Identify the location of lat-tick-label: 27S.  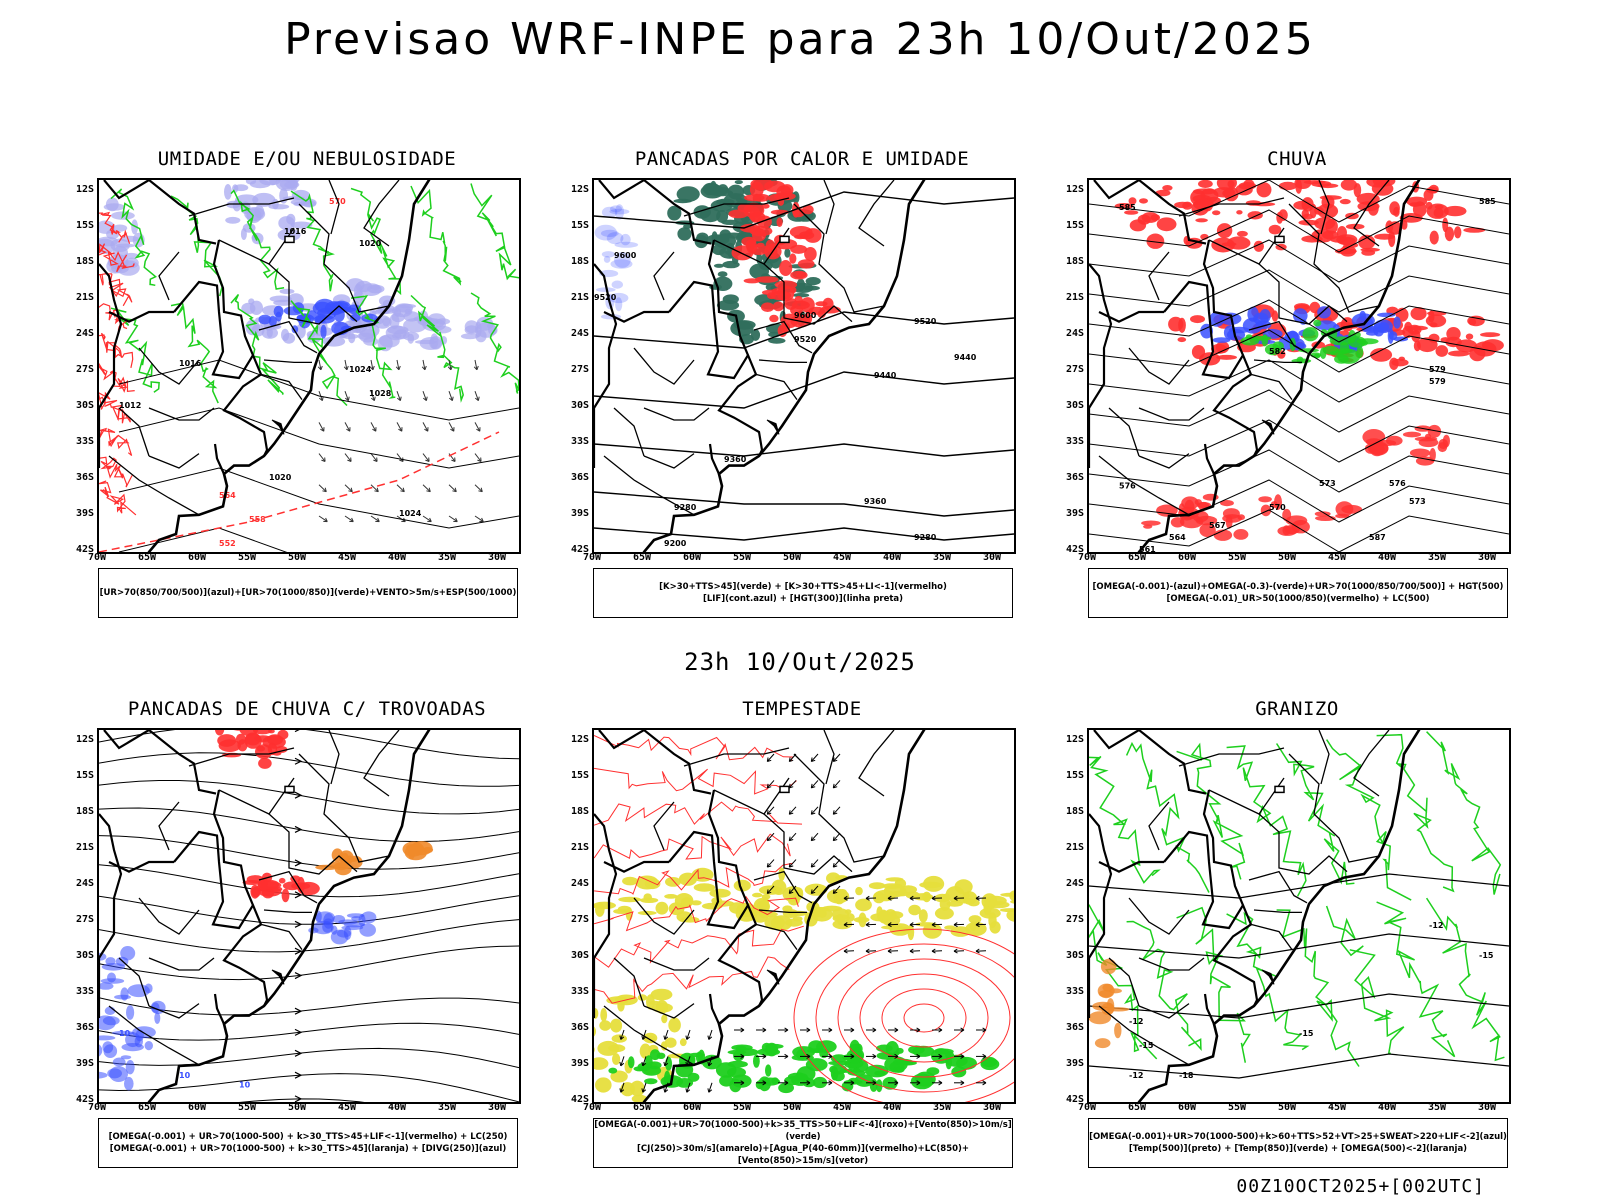
(84, 369).